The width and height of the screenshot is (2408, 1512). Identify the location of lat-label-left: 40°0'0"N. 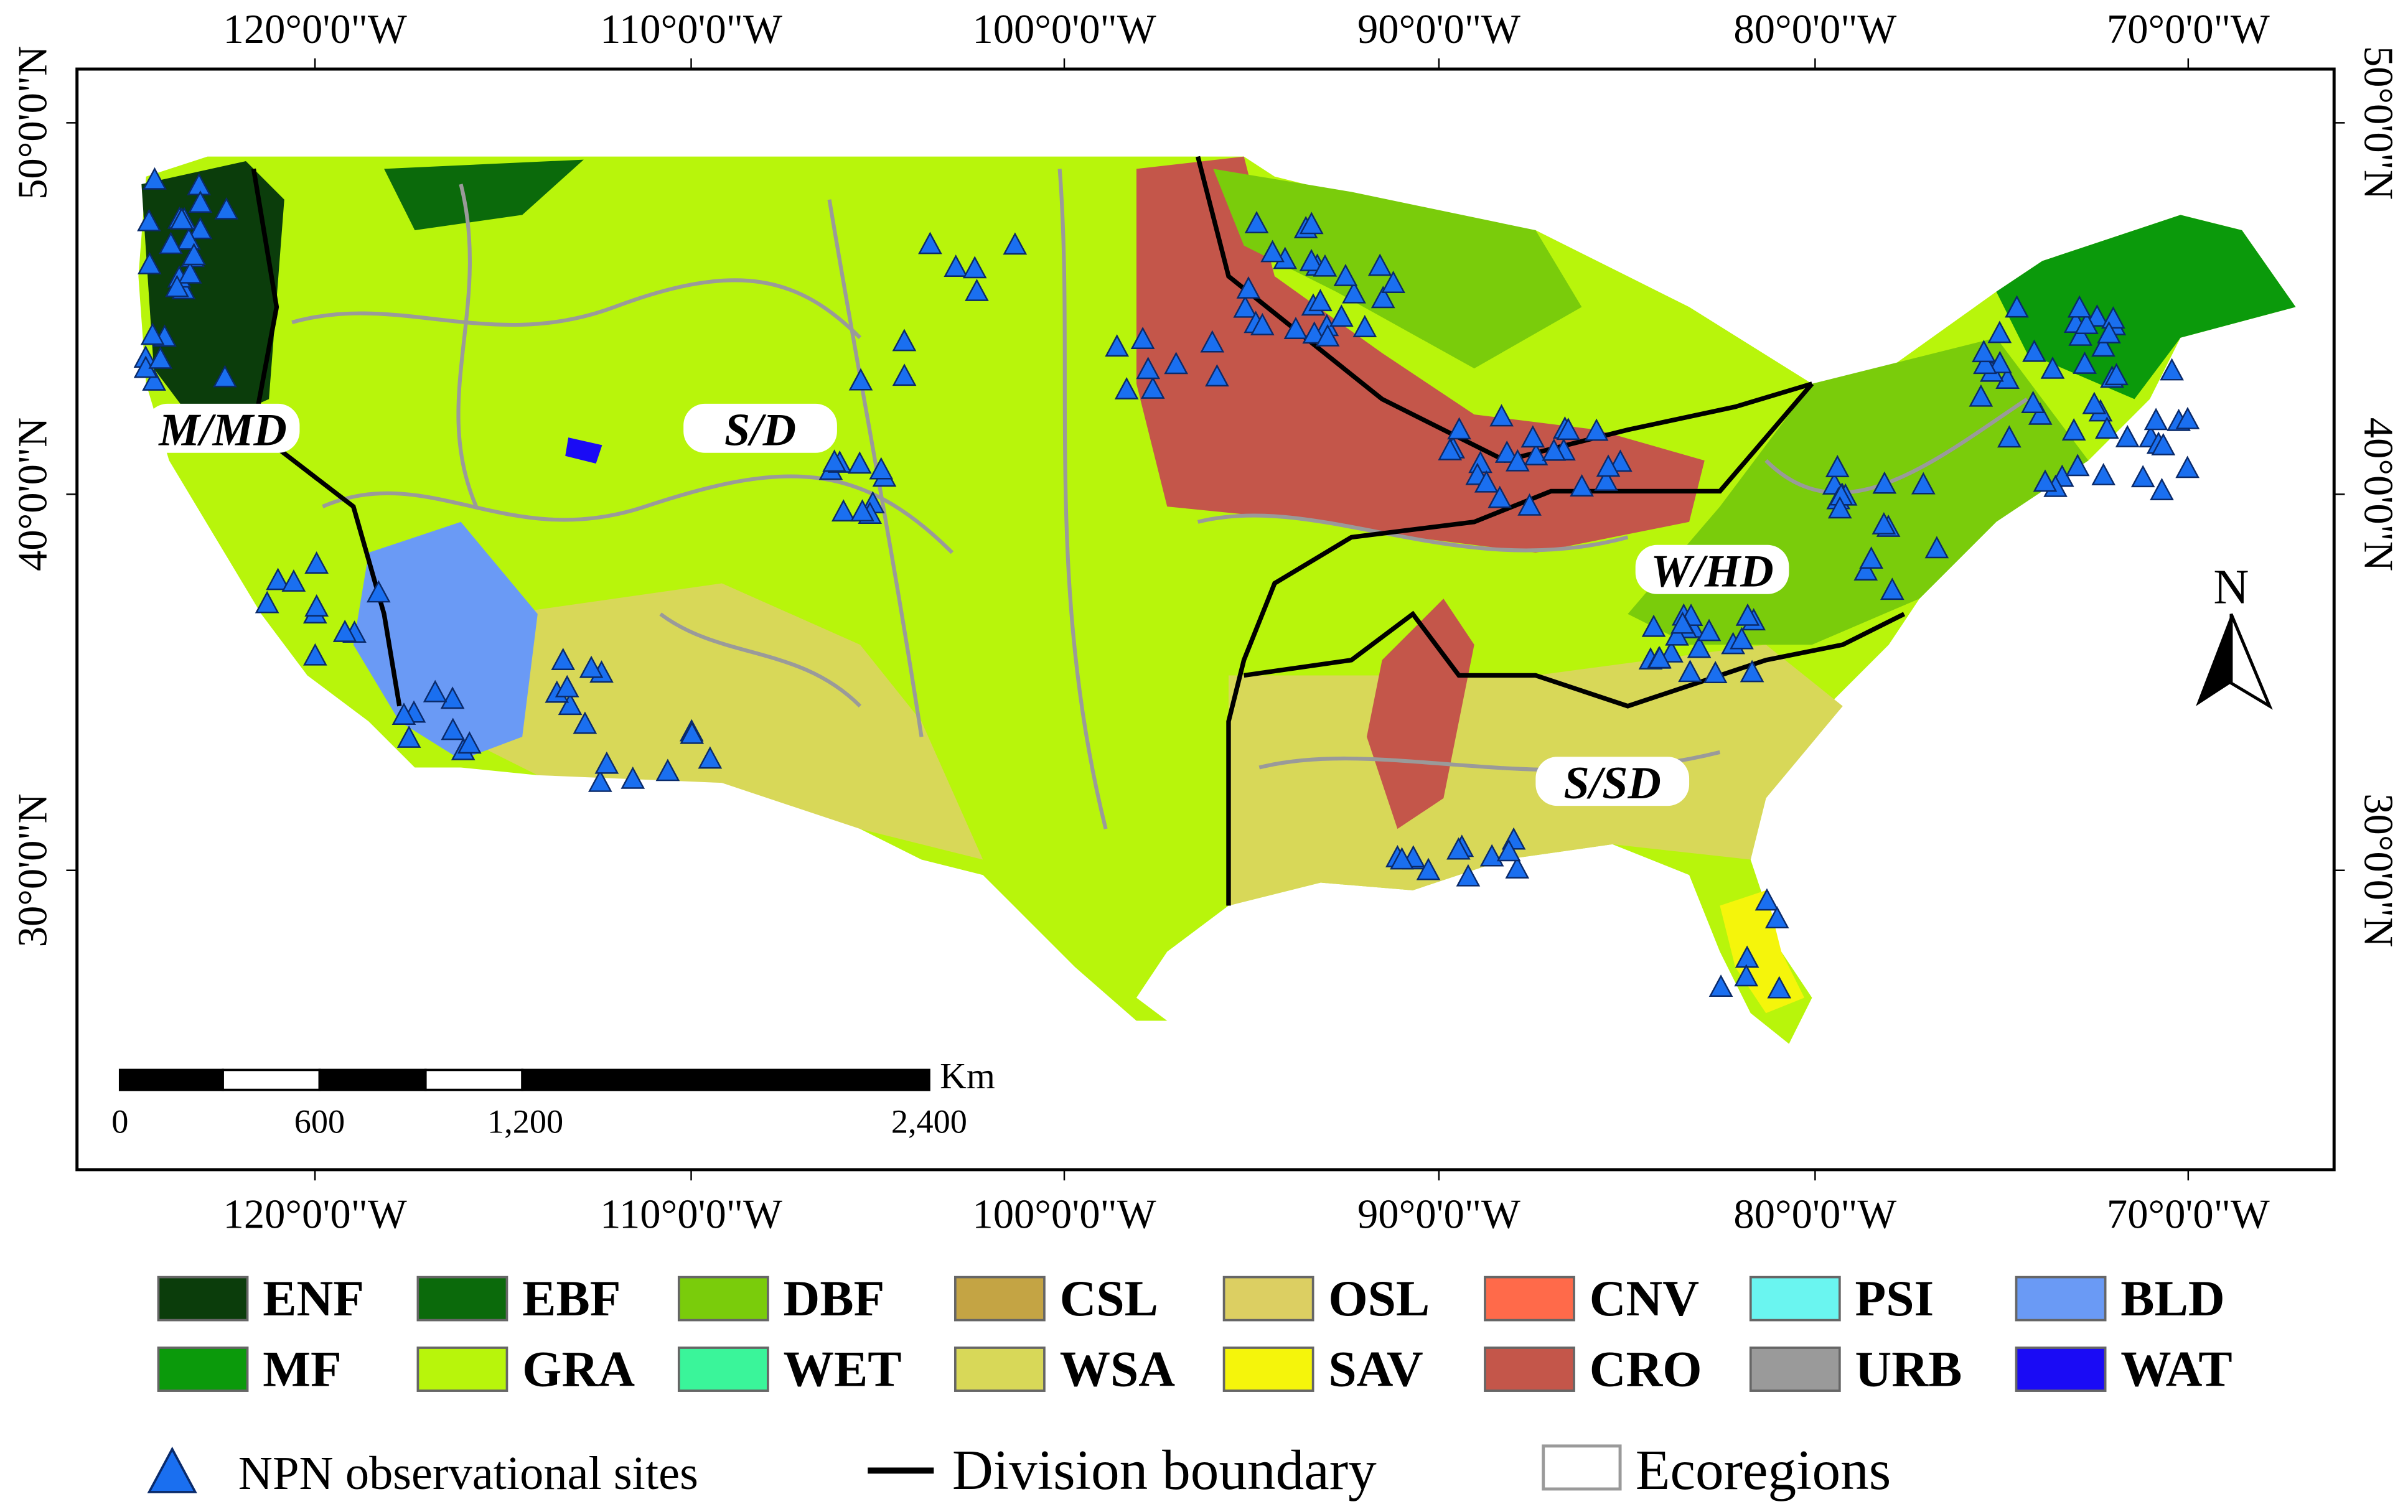
(32, 494).